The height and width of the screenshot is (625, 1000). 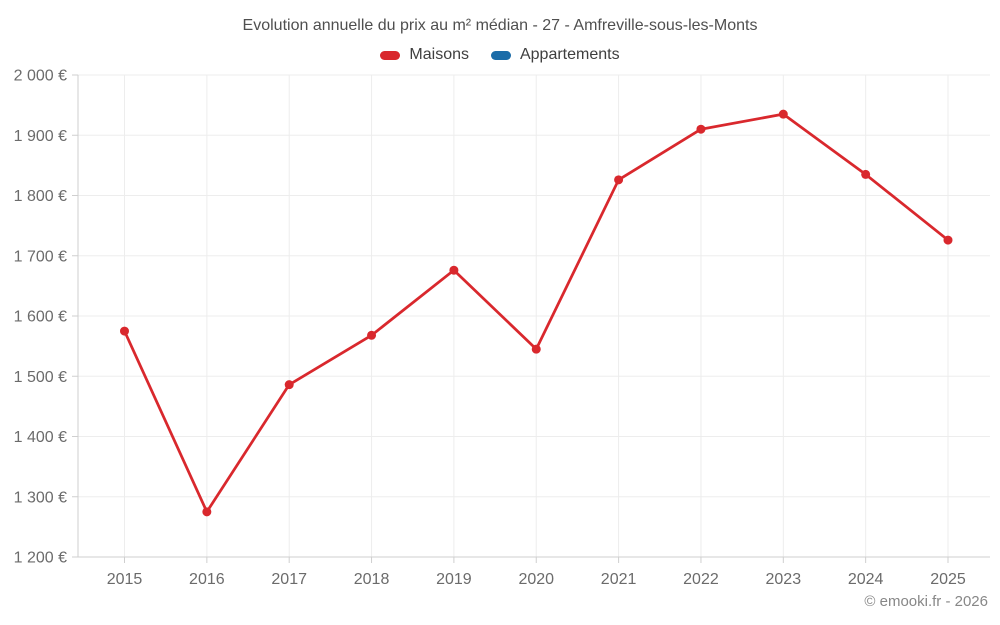 What do you see at coordinates (948, 240) in the screenshot?
I see `data-point-maisons-2025` at bounding box center [948, 240].